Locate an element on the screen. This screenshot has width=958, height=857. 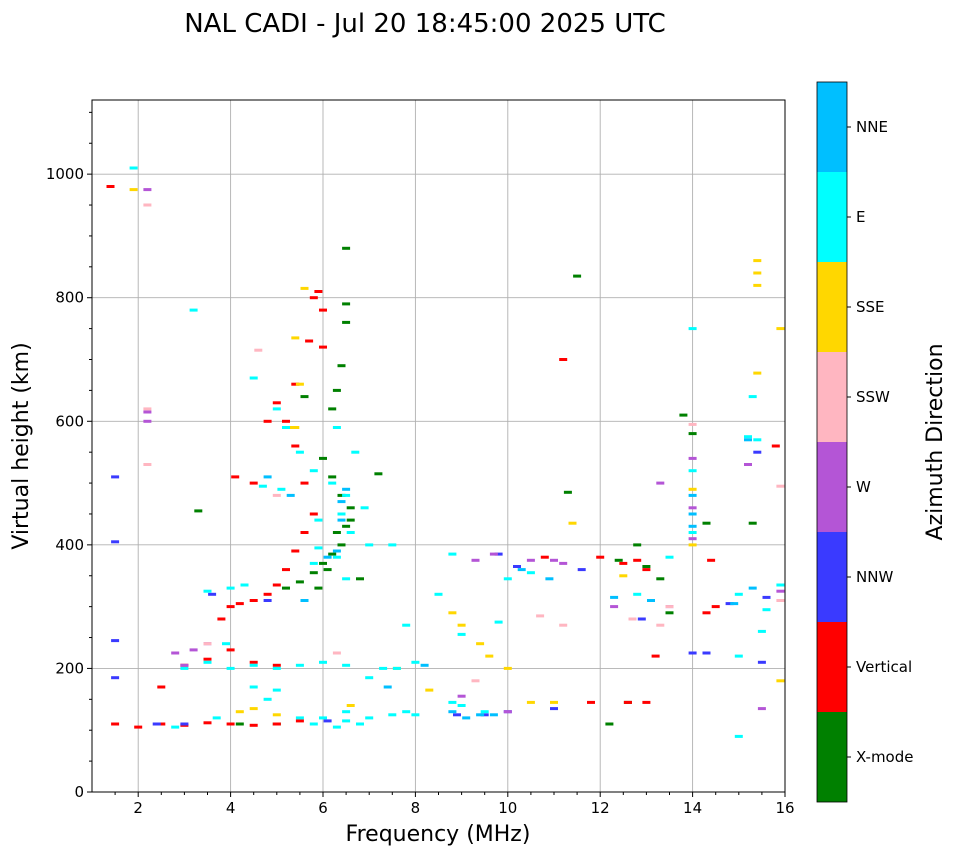
colorbar-label-w: W is located at coordinates (863, 487).